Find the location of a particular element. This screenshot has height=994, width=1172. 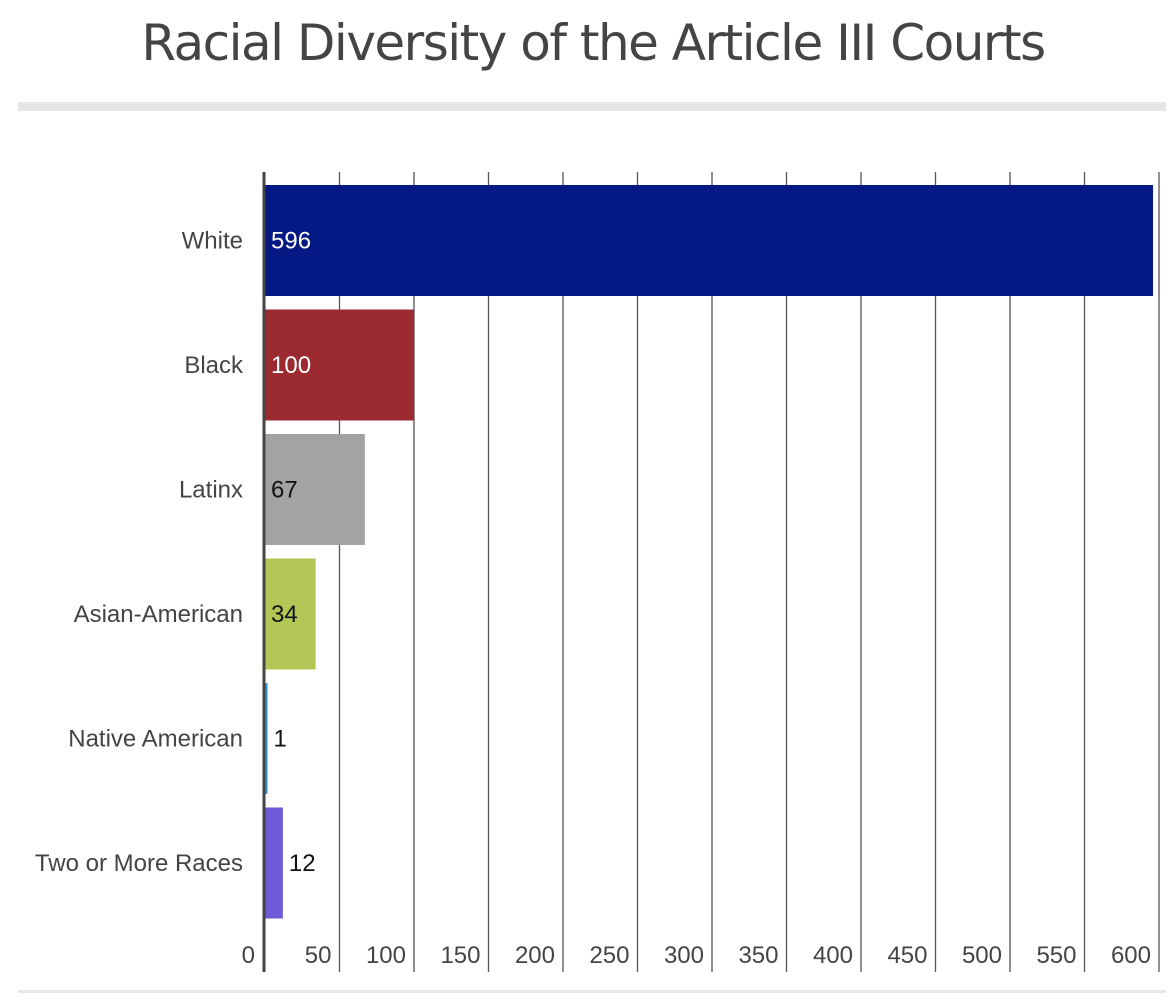

x-tick-label: 150 is located at coordinates (460, 955).